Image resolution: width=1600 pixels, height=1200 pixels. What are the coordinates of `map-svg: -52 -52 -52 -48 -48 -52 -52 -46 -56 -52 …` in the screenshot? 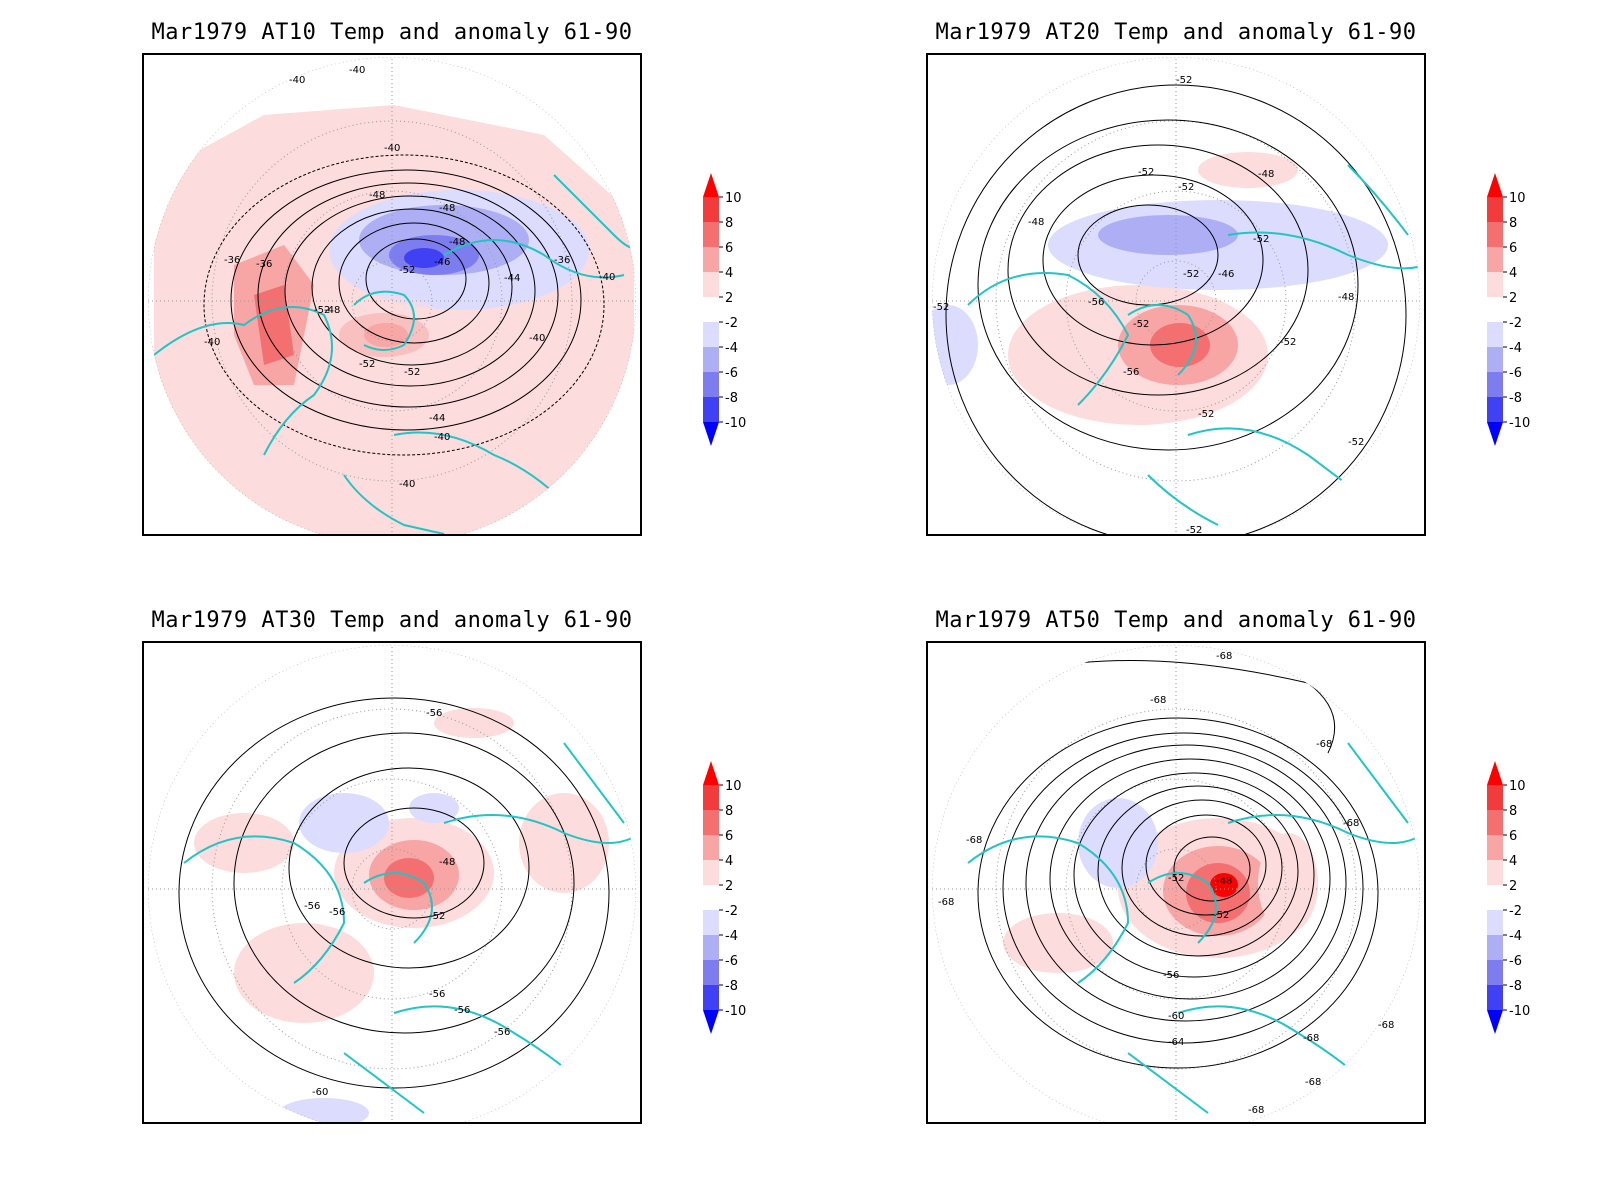 It's located at (1176, 295).